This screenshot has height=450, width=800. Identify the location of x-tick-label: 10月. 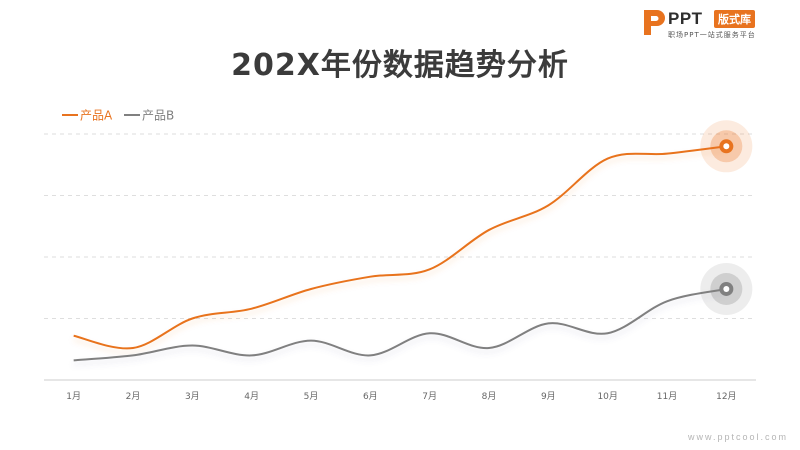
(607, 396).